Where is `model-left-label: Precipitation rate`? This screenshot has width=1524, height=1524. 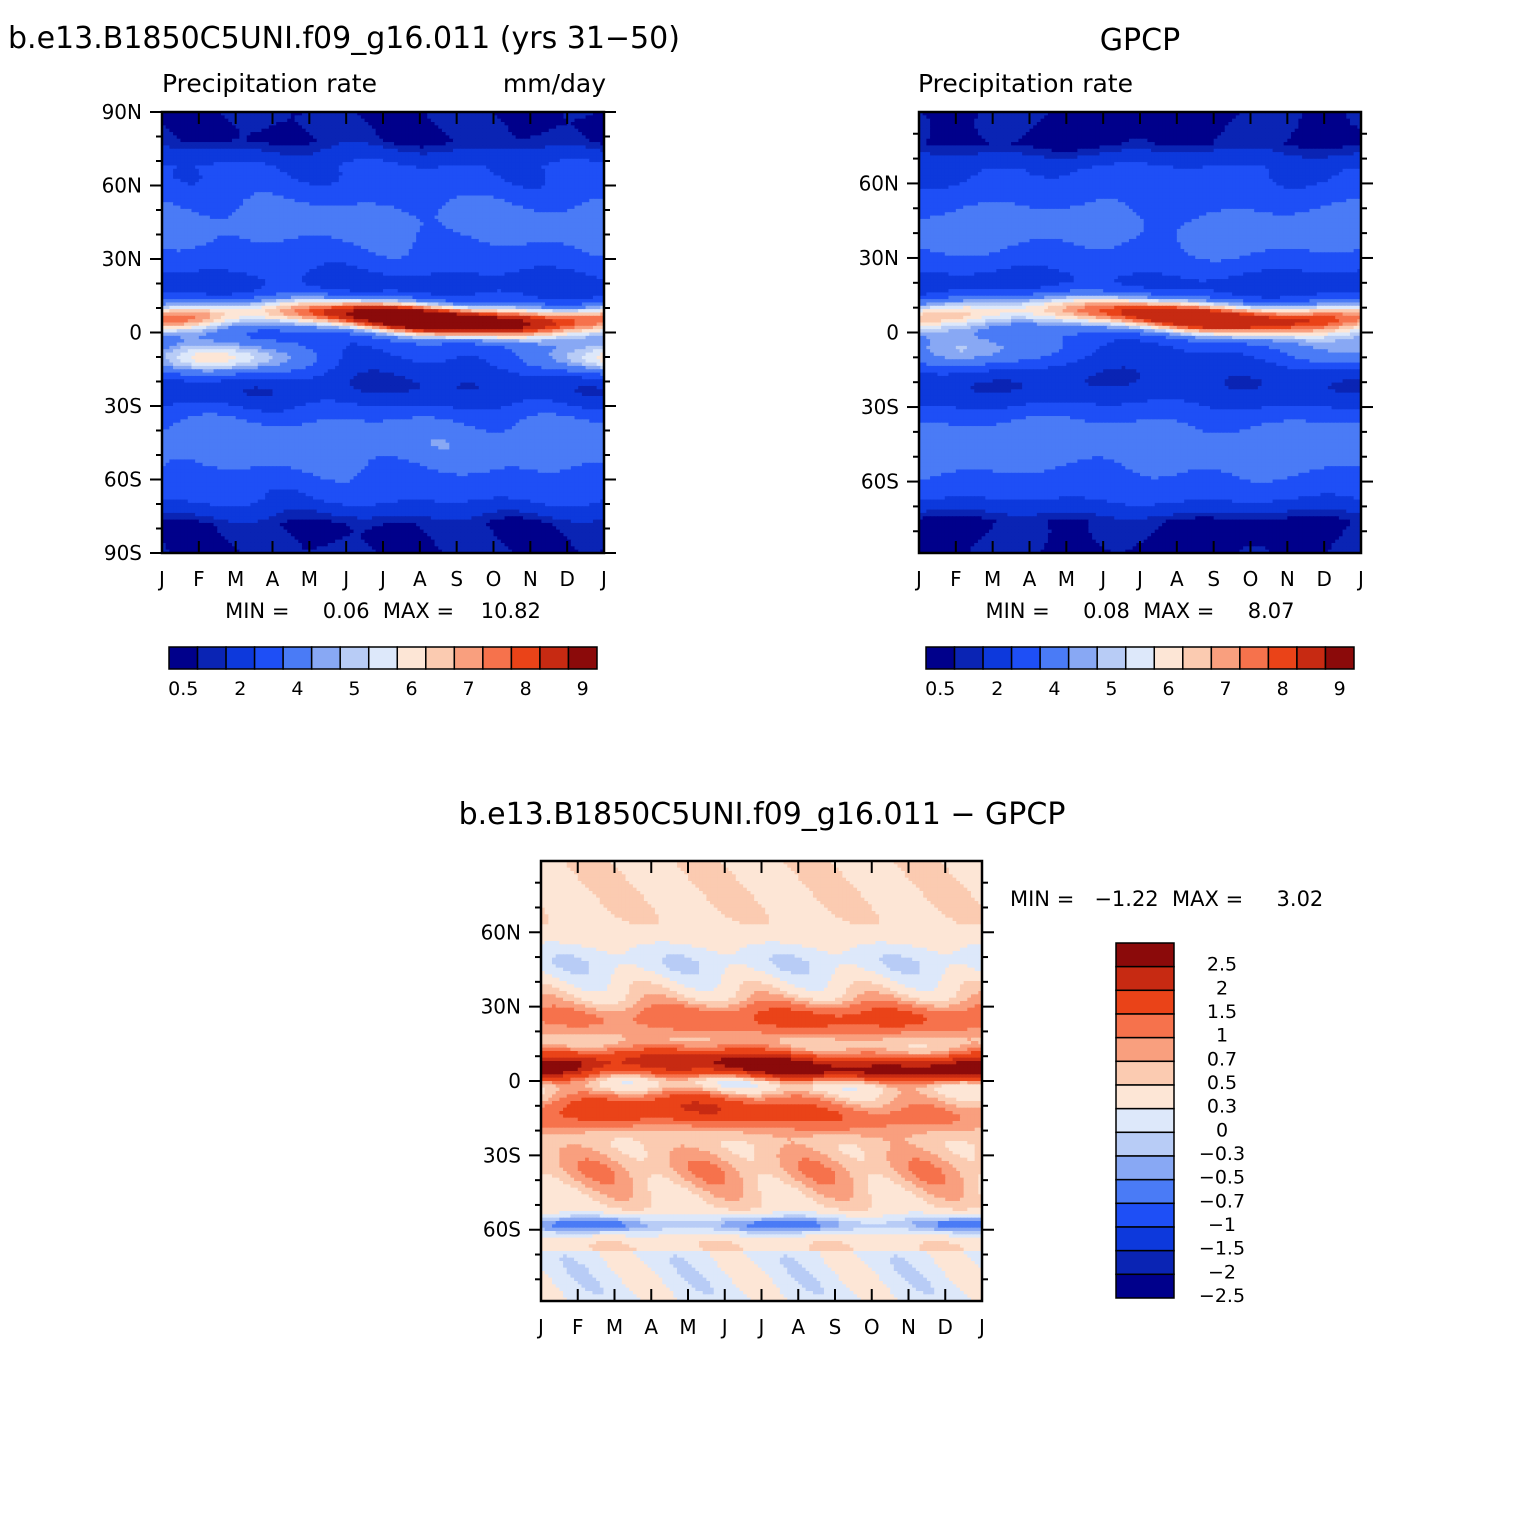 model-left-label: Precipitation rate is located at coordinates (269, 83).